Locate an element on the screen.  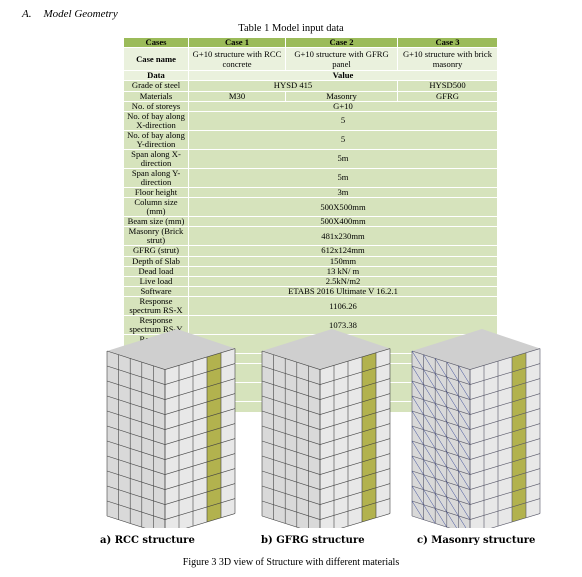
table-cell: 500X500mm is located at coordinates (343, 207).